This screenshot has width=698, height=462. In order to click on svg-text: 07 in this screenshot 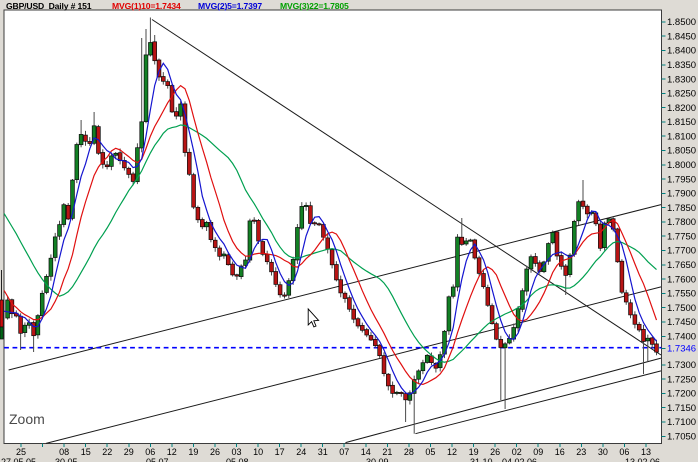, I will do `click(344, 452)`.